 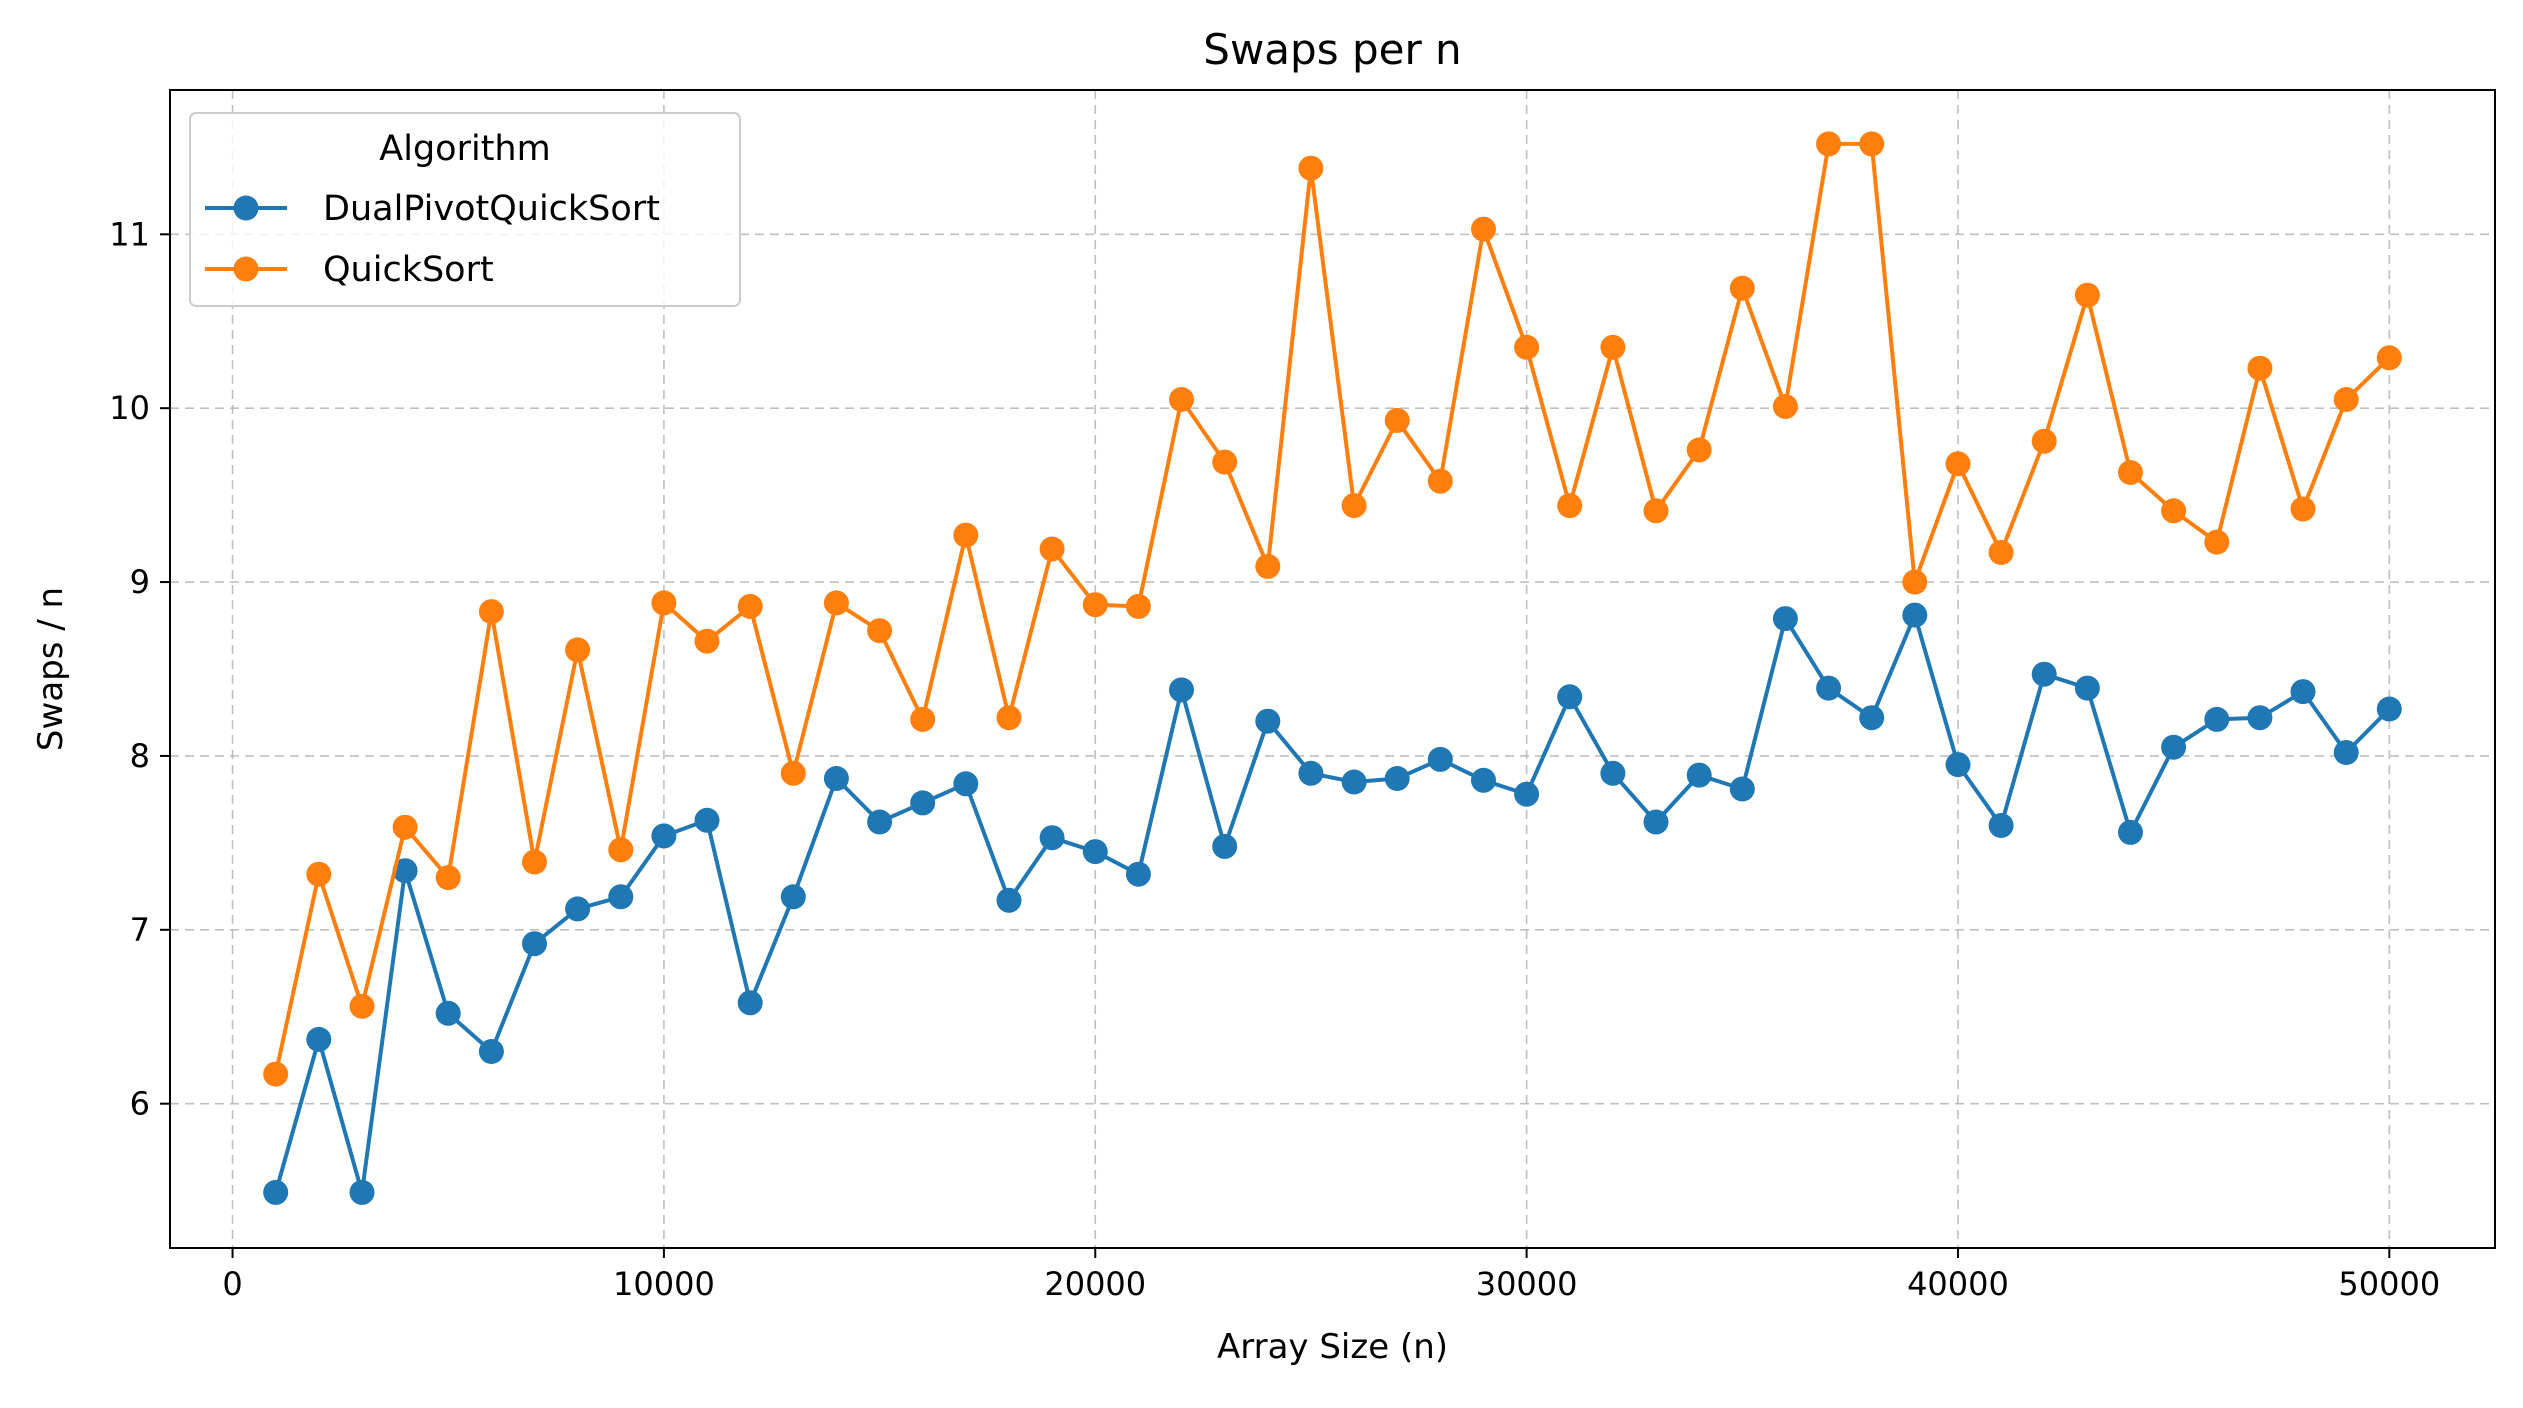 What do you see at coordinates (464, 149) in the screenshot?
I see `legend-title: Algorithm` at bounding box center [464, 149].